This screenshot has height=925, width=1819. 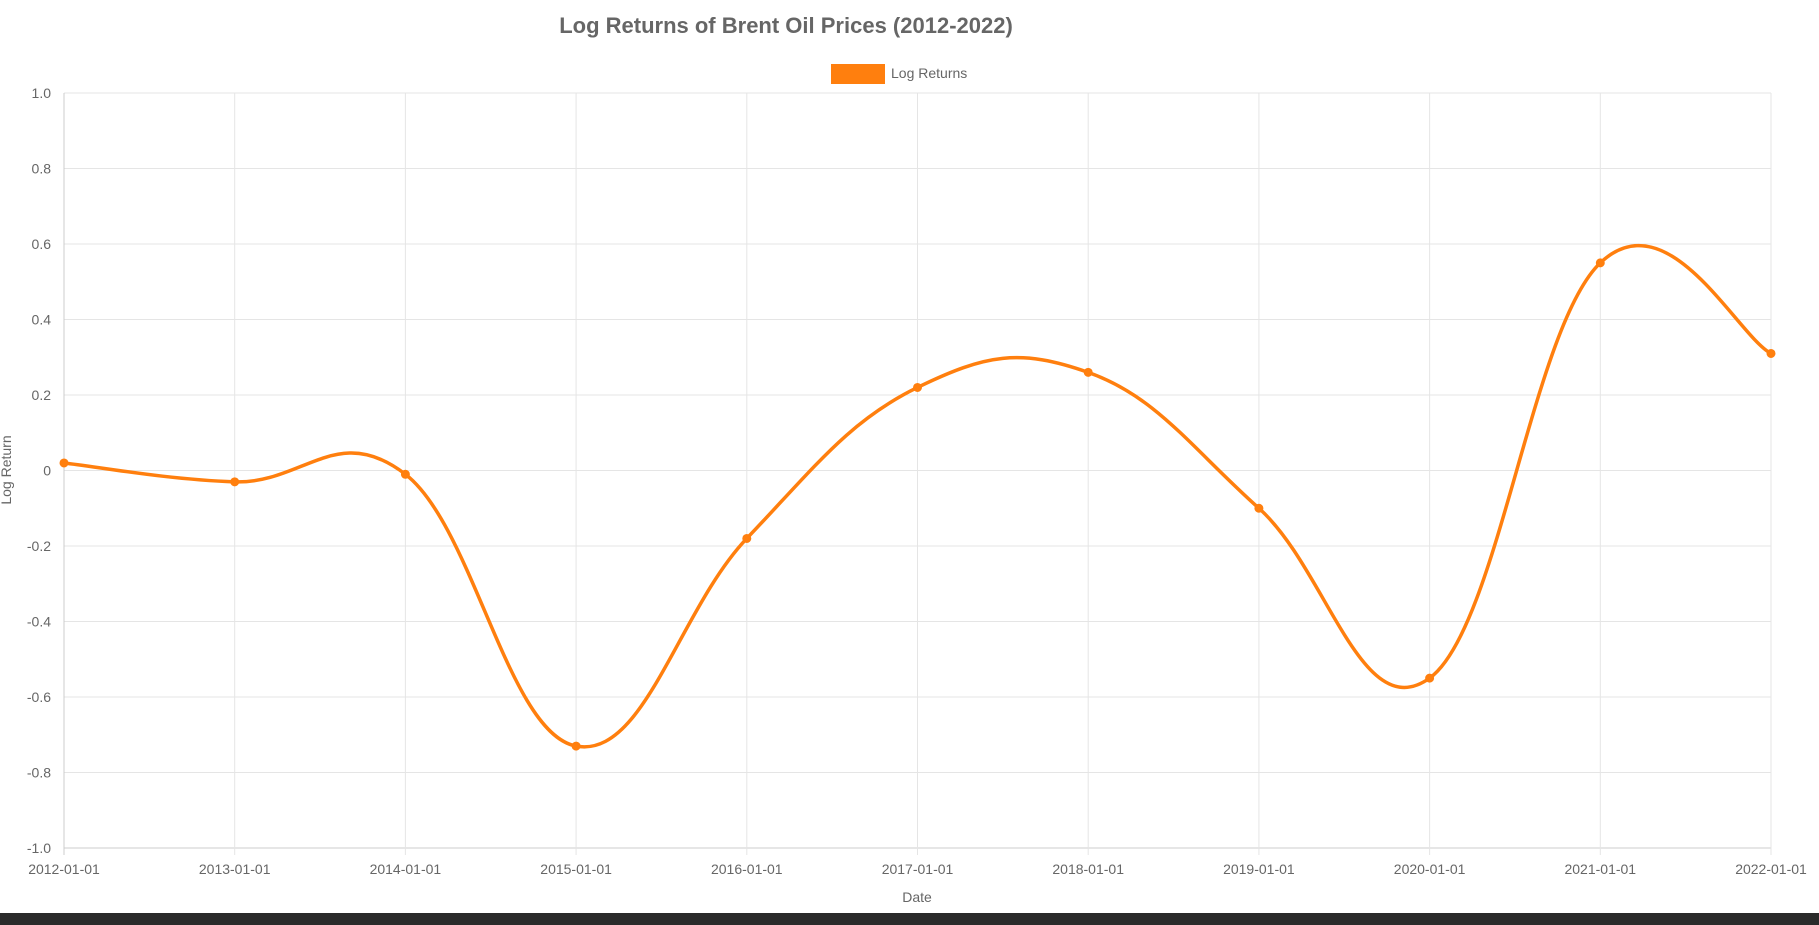 I want to click on y-axis-ticks: 1.0 0.8 0.6 0.4 0.2 0 -0.2 -0.4 -0.6 -0.8 -1.0, so click(x=39, y=470).